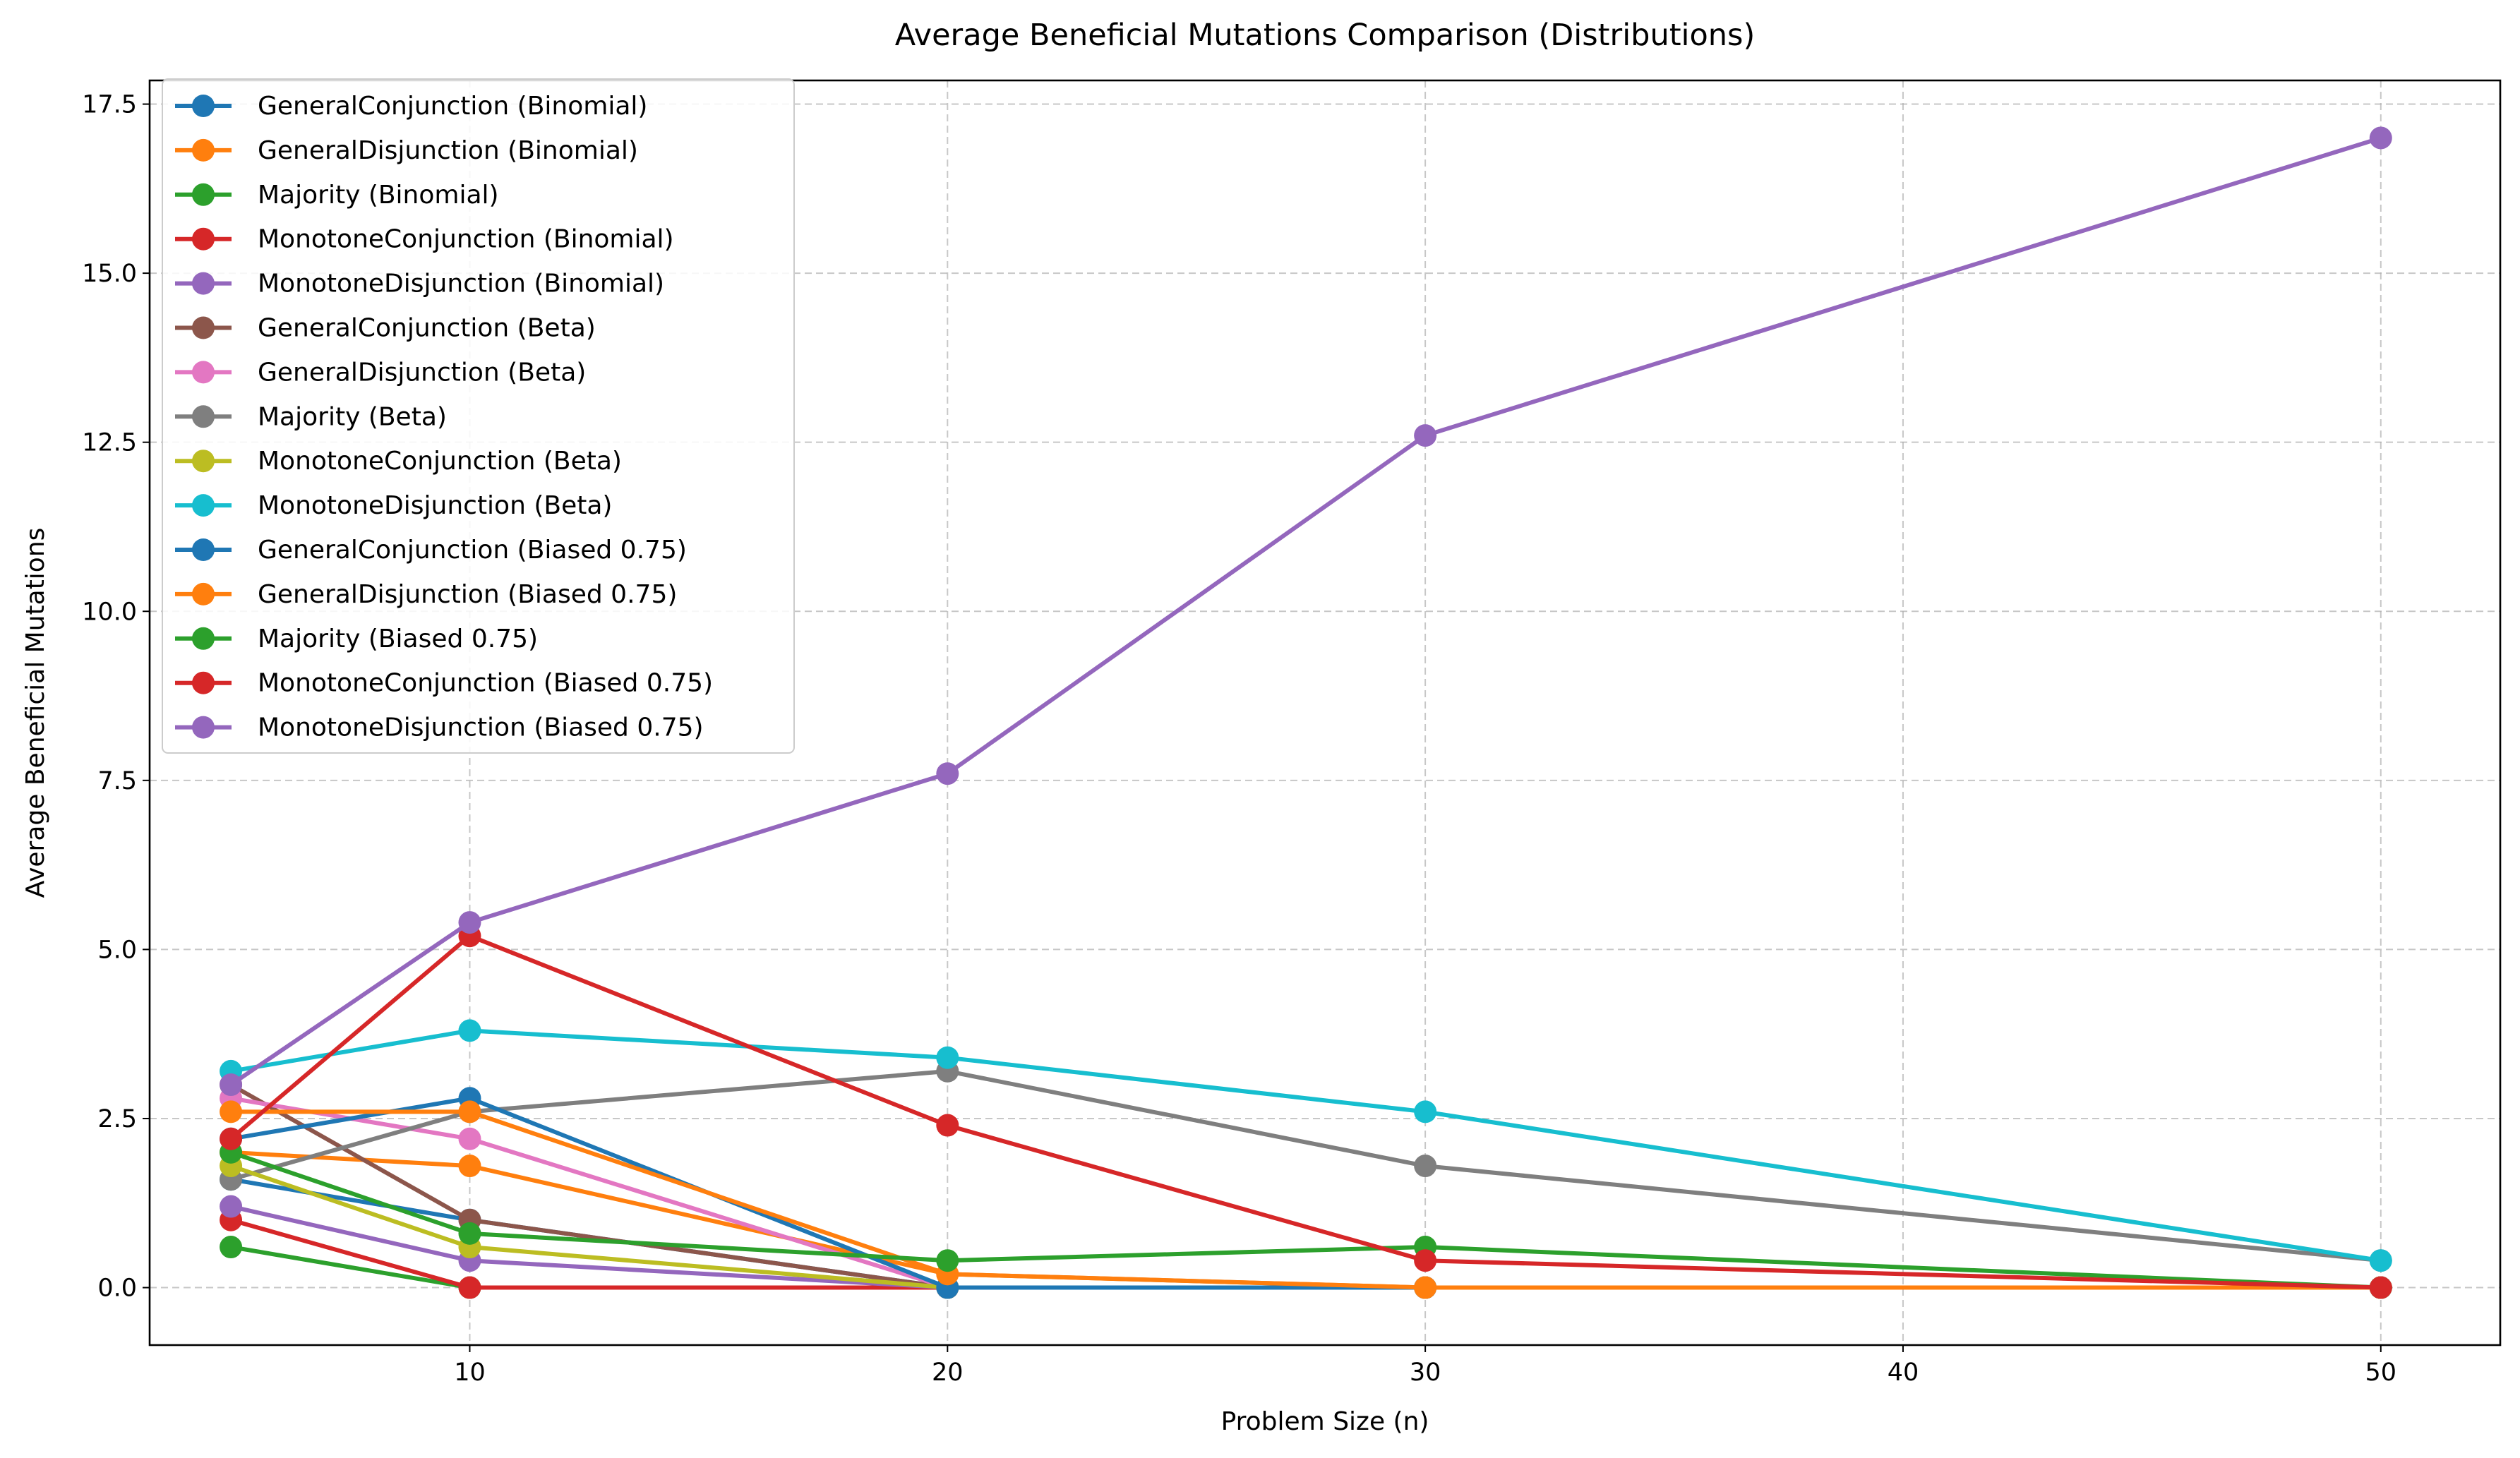  Describe the element at coordinates (109, 274) in the screenshot. I see `y-tick-label: 15.0` at that location.